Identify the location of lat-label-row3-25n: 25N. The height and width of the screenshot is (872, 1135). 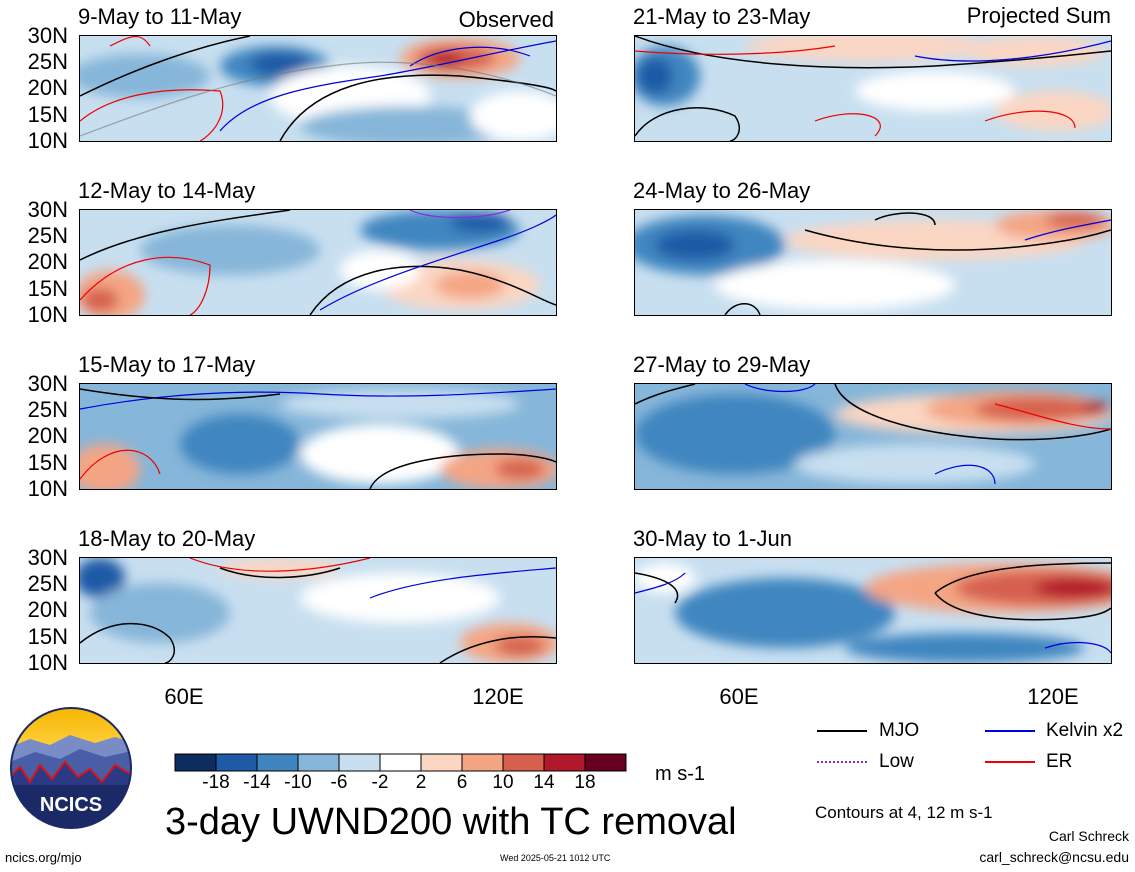
(47, 409).